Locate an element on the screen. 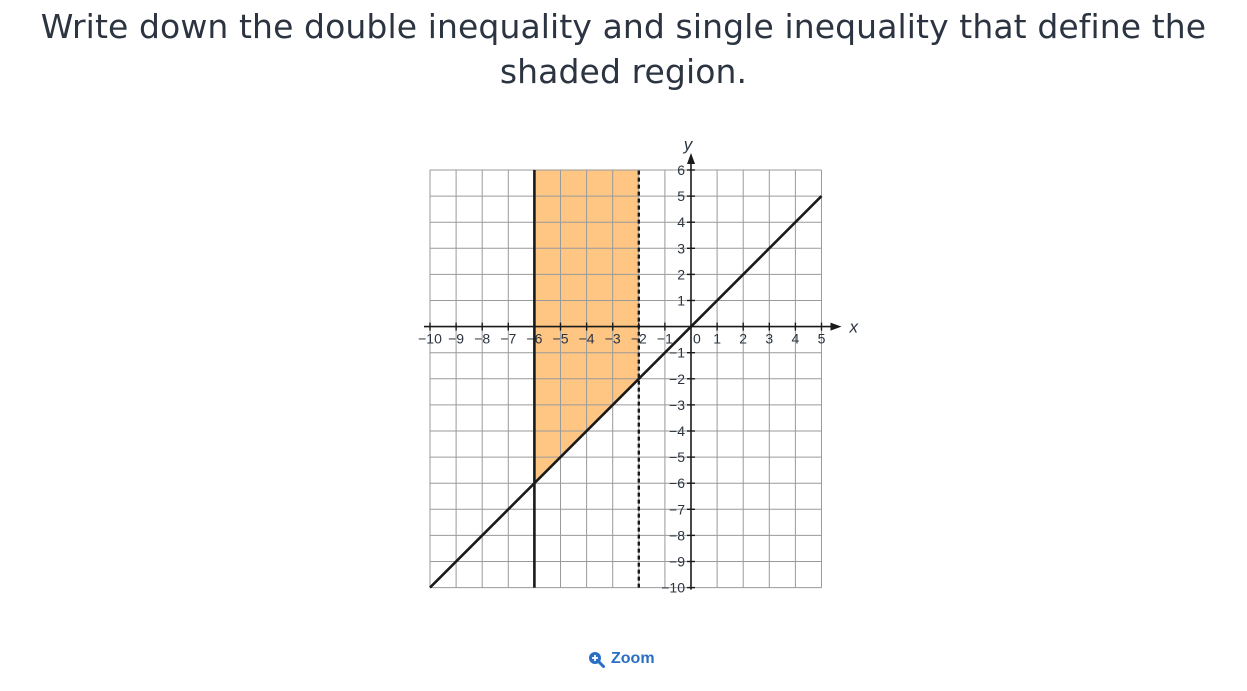 Image resolution: width=1247 pixels, height=691 pixels. y-tick-label: −4 is located at coordinates (677, 431).